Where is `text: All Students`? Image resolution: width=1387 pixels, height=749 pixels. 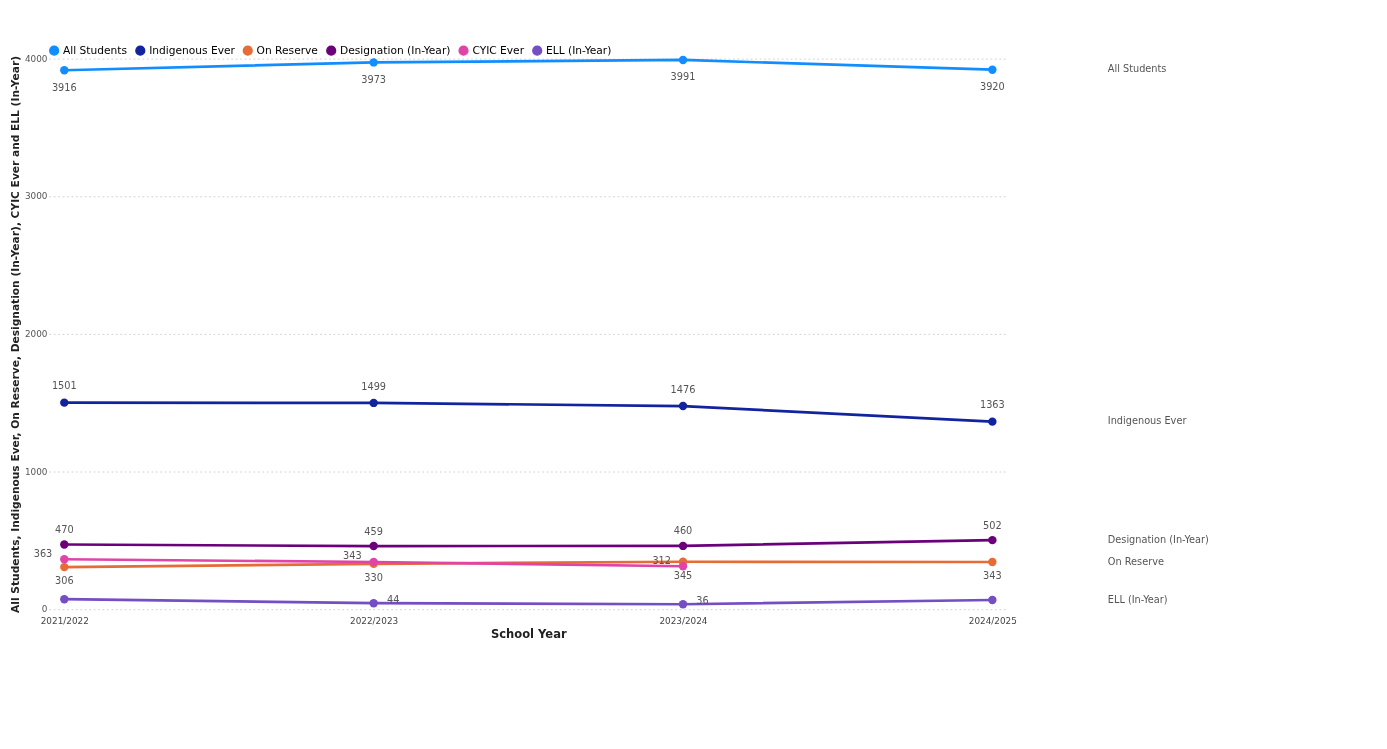
text: All Students is located at coordinates (1137, 69).